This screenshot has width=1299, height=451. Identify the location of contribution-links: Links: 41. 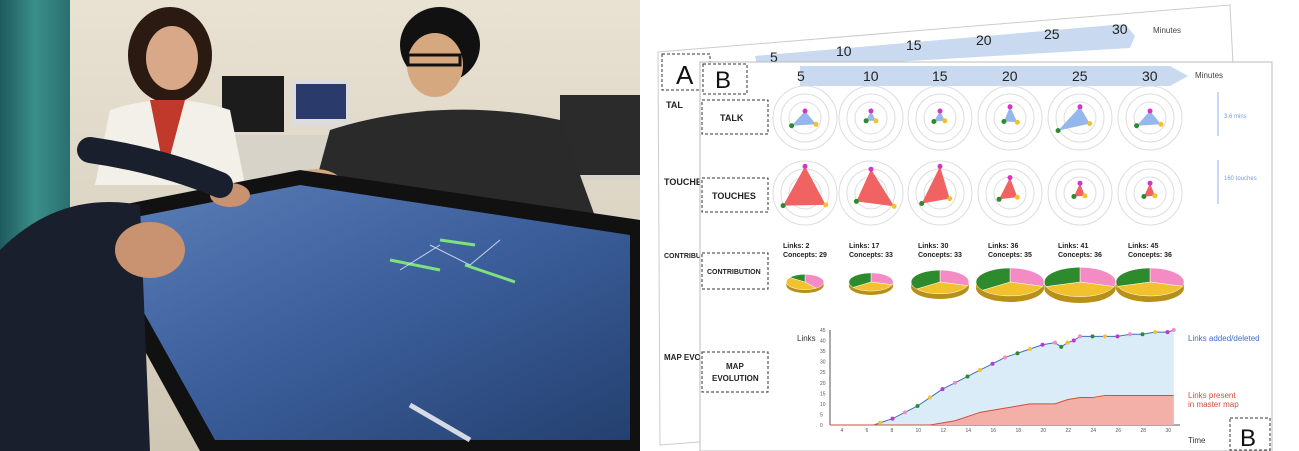
(1073, 246).